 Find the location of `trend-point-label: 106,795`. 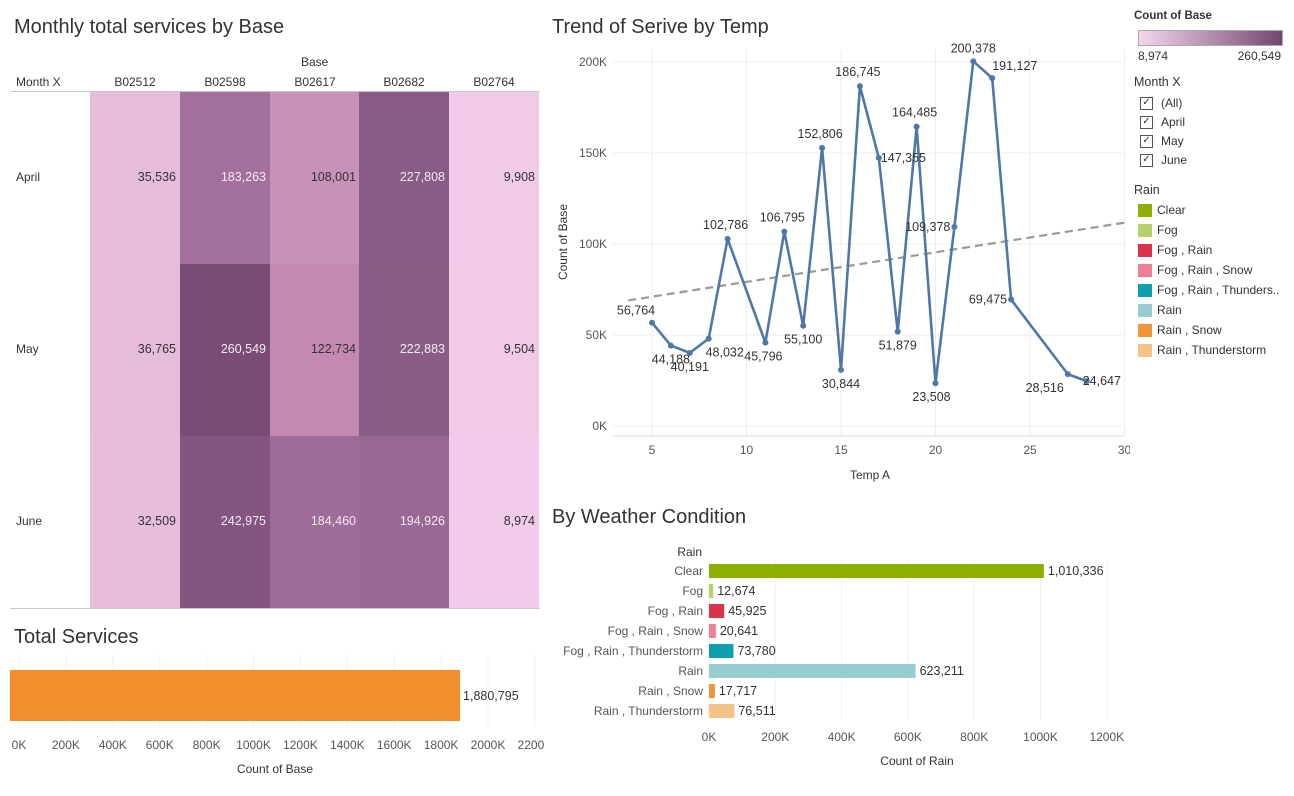

trend-point-label: 106,795 is located at coordinates (782, 218).